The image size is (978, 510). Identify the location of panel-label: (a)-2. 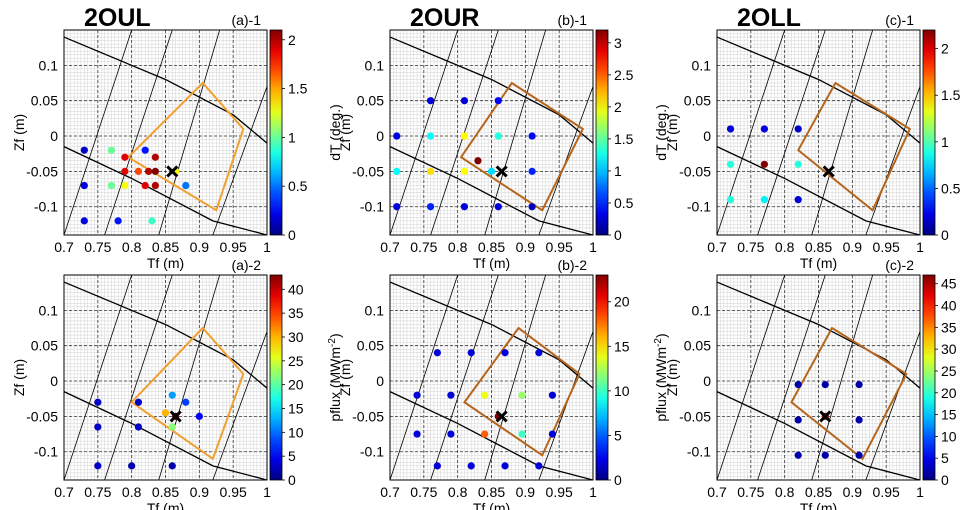
(246, 265).